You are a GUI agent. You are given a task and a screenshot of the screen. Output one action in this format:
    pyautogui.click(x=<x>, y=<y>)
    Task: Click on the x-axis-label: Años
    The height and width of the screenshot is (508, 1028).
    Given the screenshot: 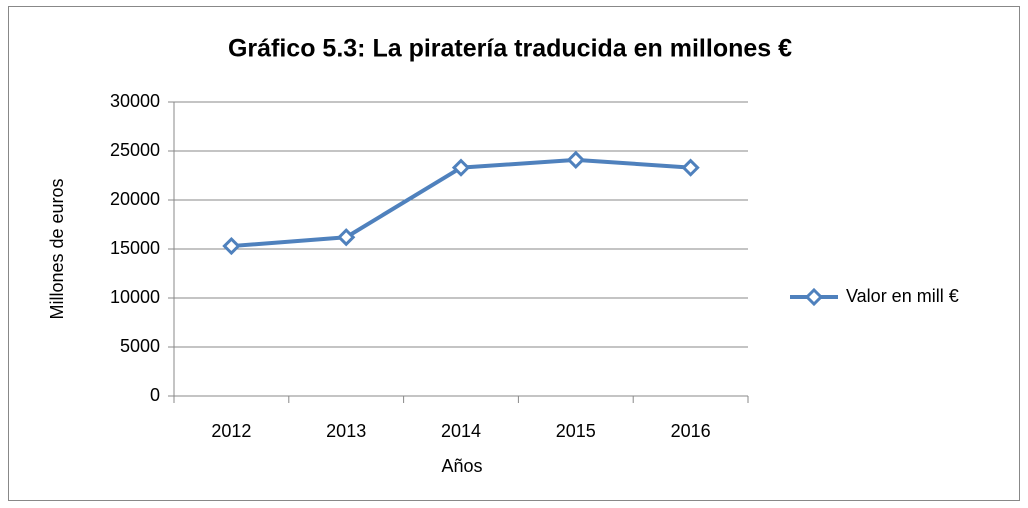 What is the action you would take?
    pyautogui.click(x=461, y=466)
    